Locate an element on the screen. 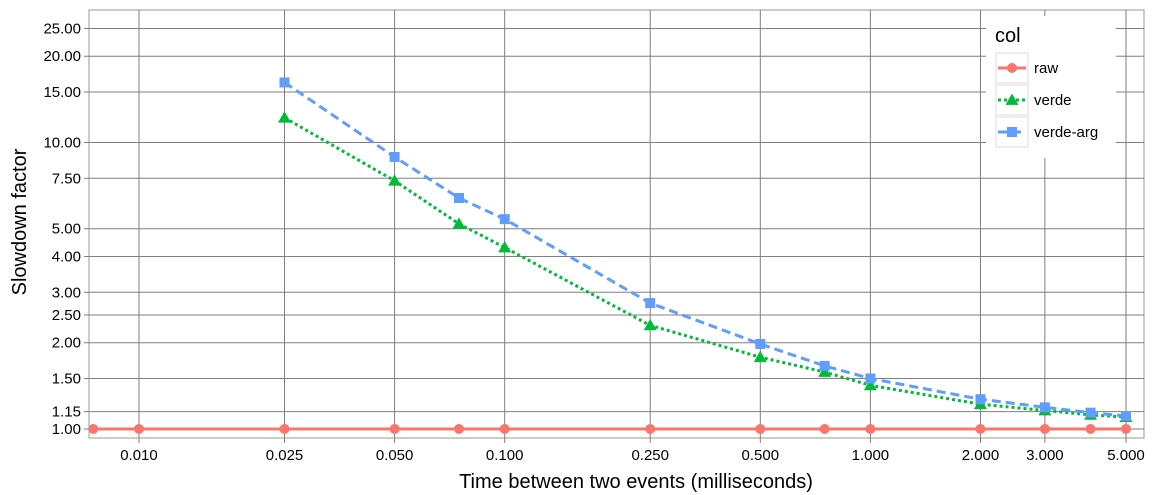 This screenshot has width=1161, height=495. x-tick-label: 3.000 is located at coordinates (1045, 455).